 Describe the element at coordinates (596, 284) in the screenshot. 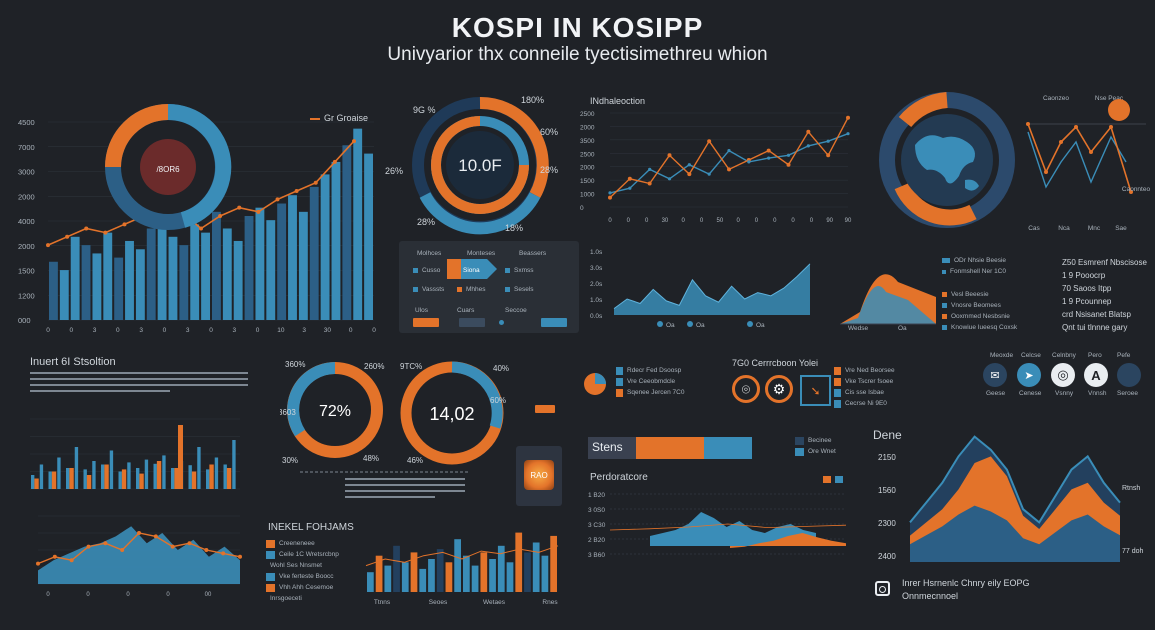

I see `am-ytick: 2.0s` at that location.